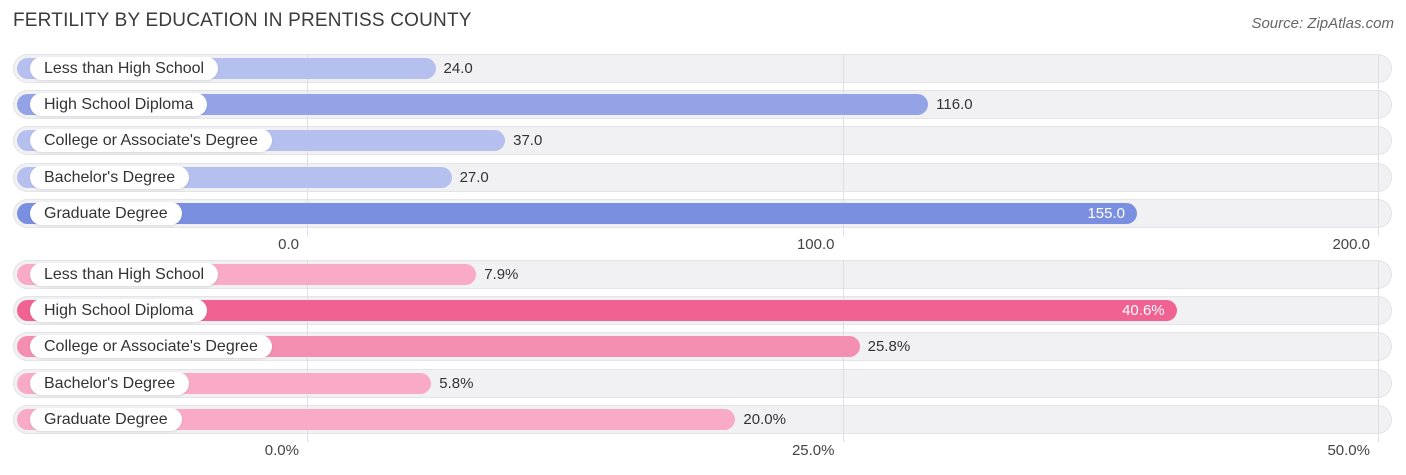 Image resolution: width=1406 pixels, height=475 pixels. I want to click on tick-label: 100.0, so click(815, 244).